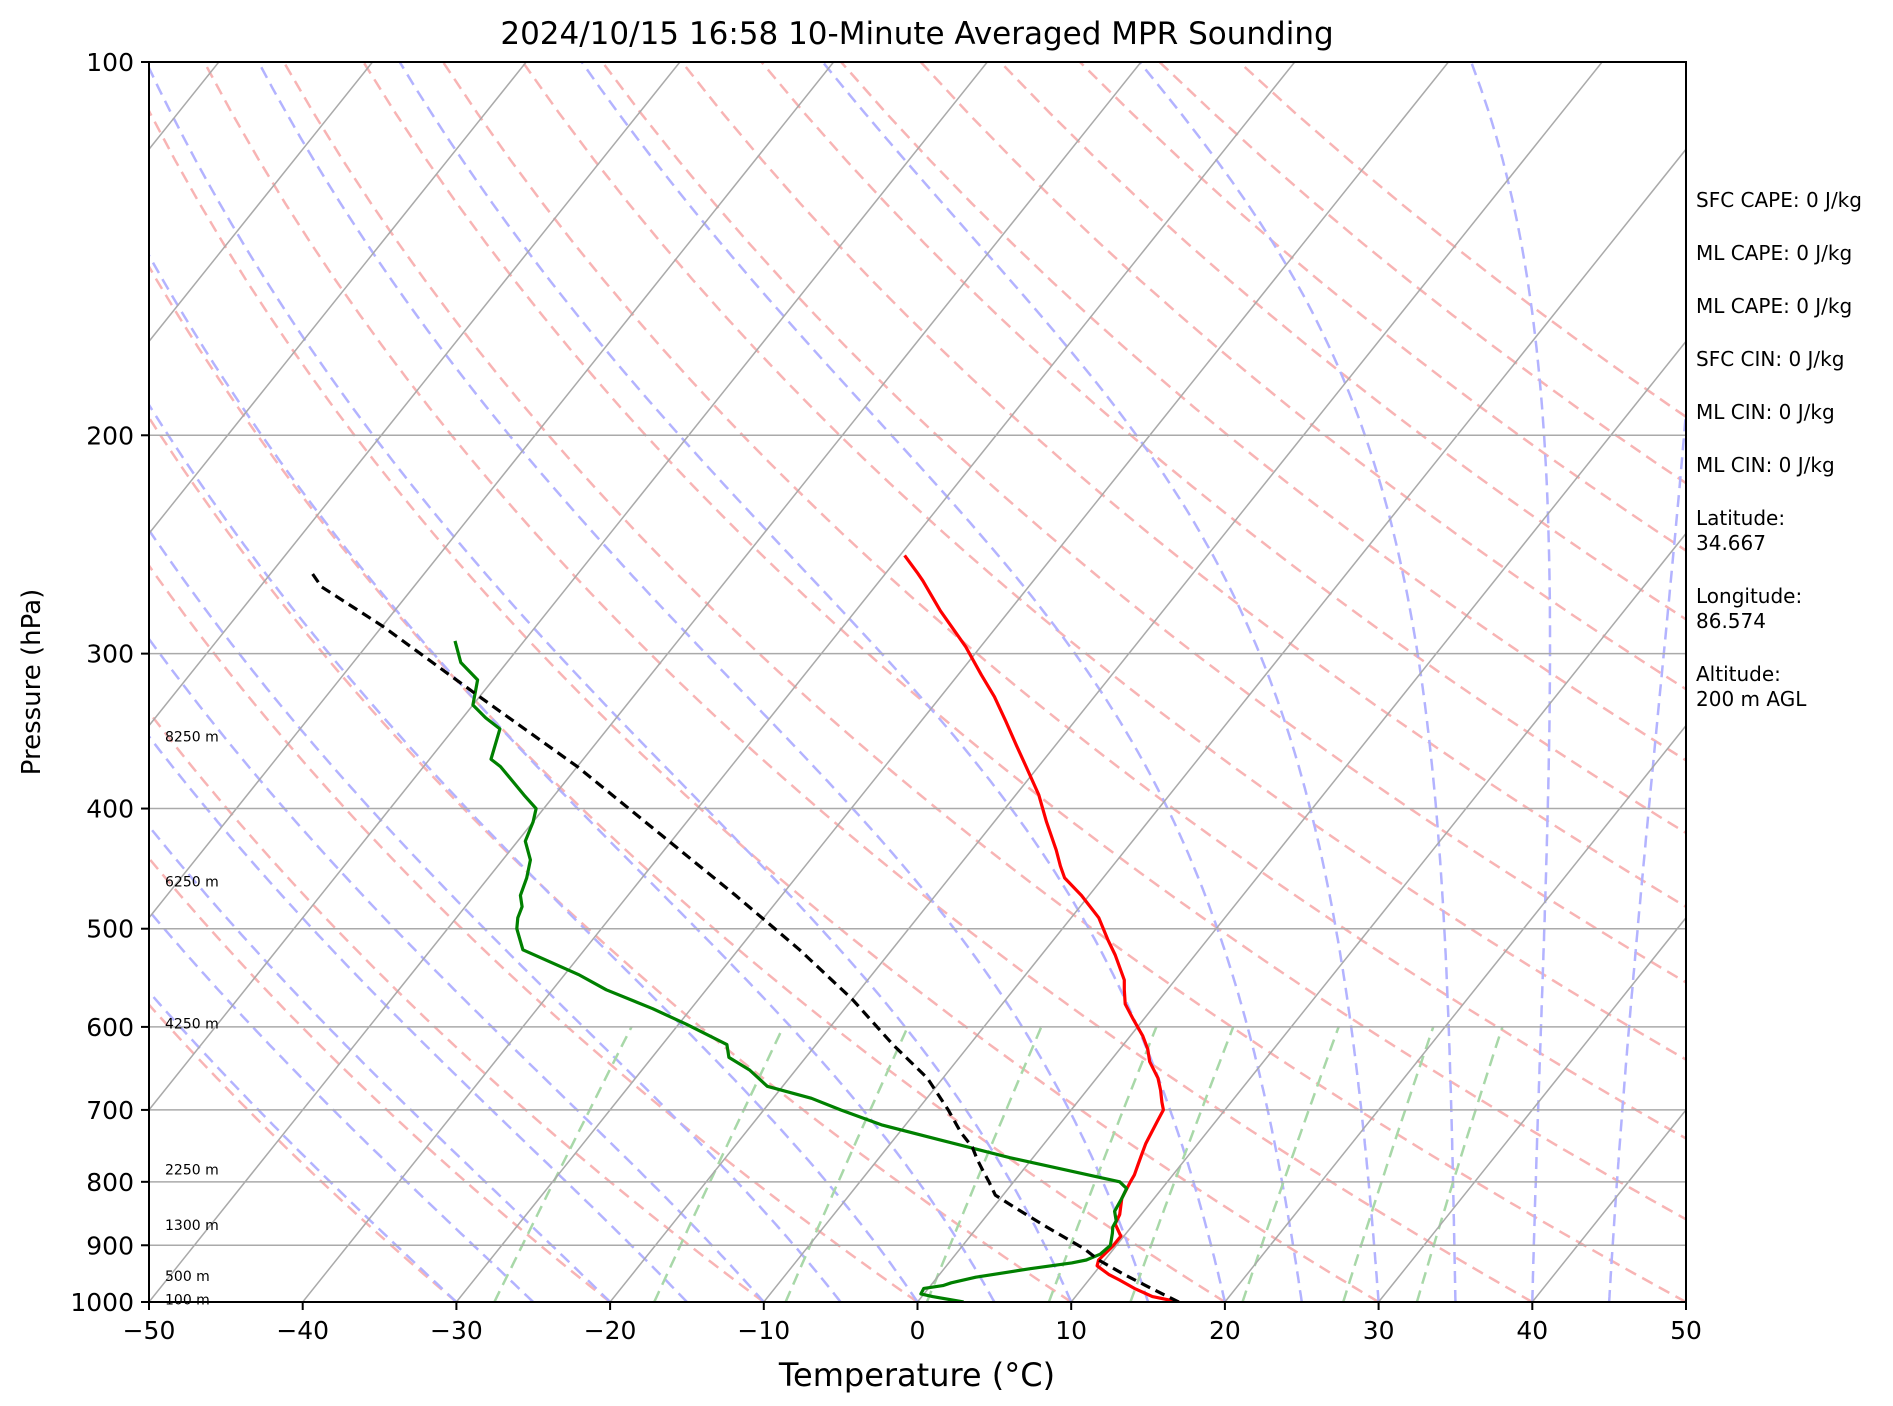  Describe the element at coordinates (110, 654) in the screenshot. I see `y-tick-label: 300` at that location.